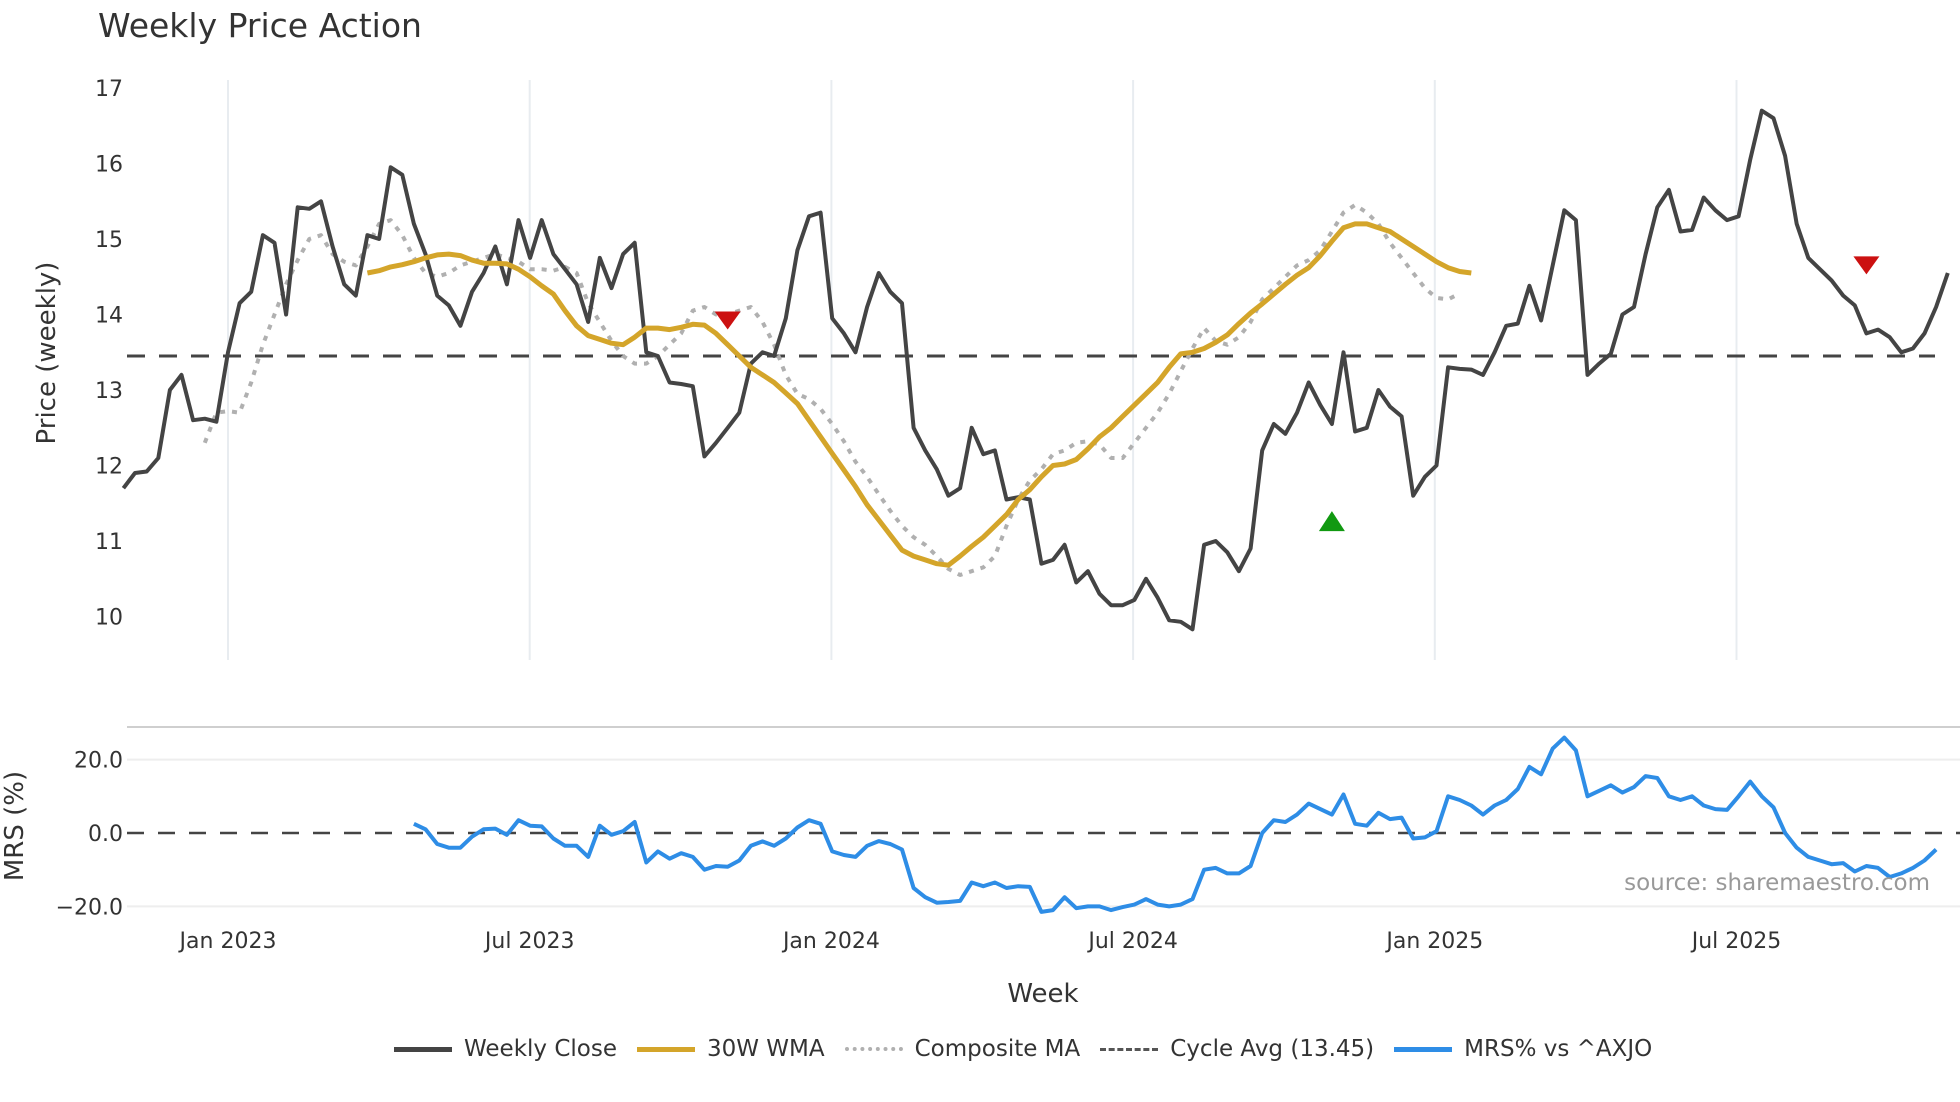 Image resolution: width=1960 pixels, height=1102 pixels. I want to click on y-tick-label: −20.0, so click(89, 907).